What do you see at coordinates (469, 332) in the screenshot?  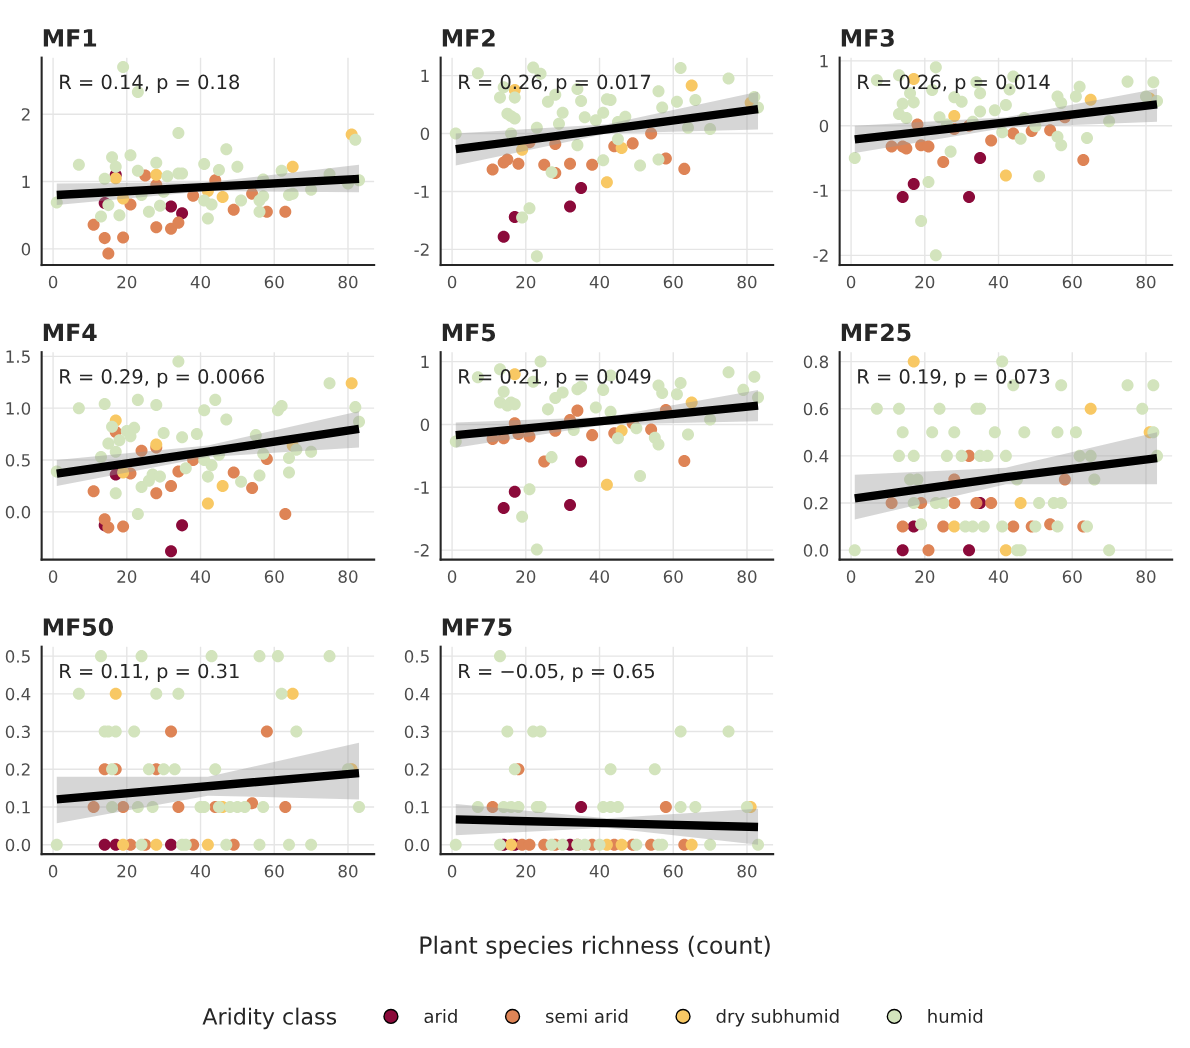 I see `chart-title: MF5` at bounding box center [469, 332].